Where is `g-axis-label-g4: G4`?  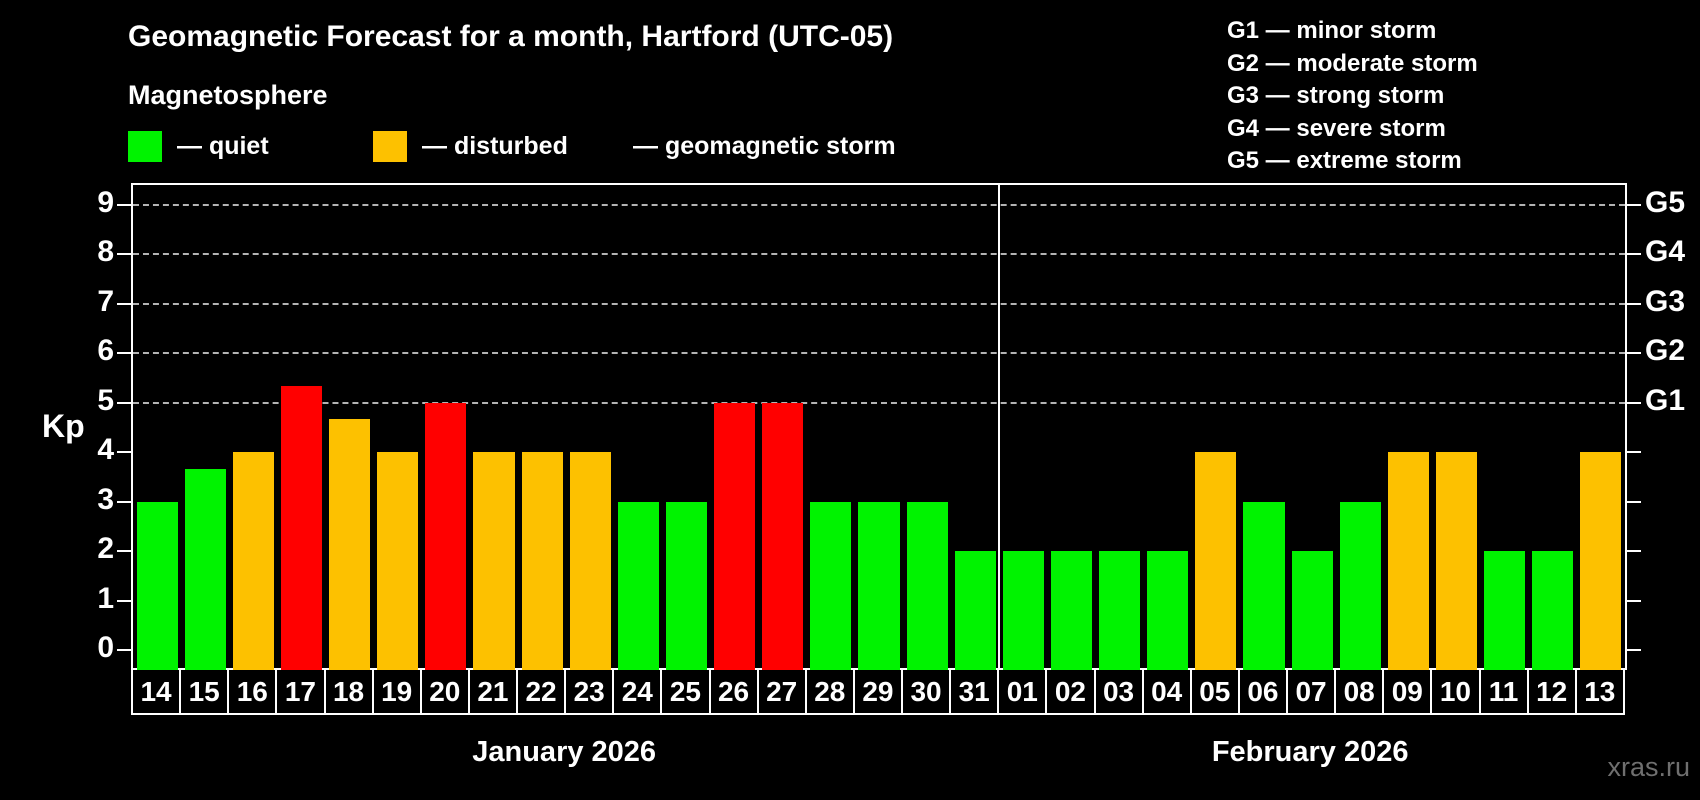 g-axis-label-g4: G4 is located at coordinates (1665, 252).